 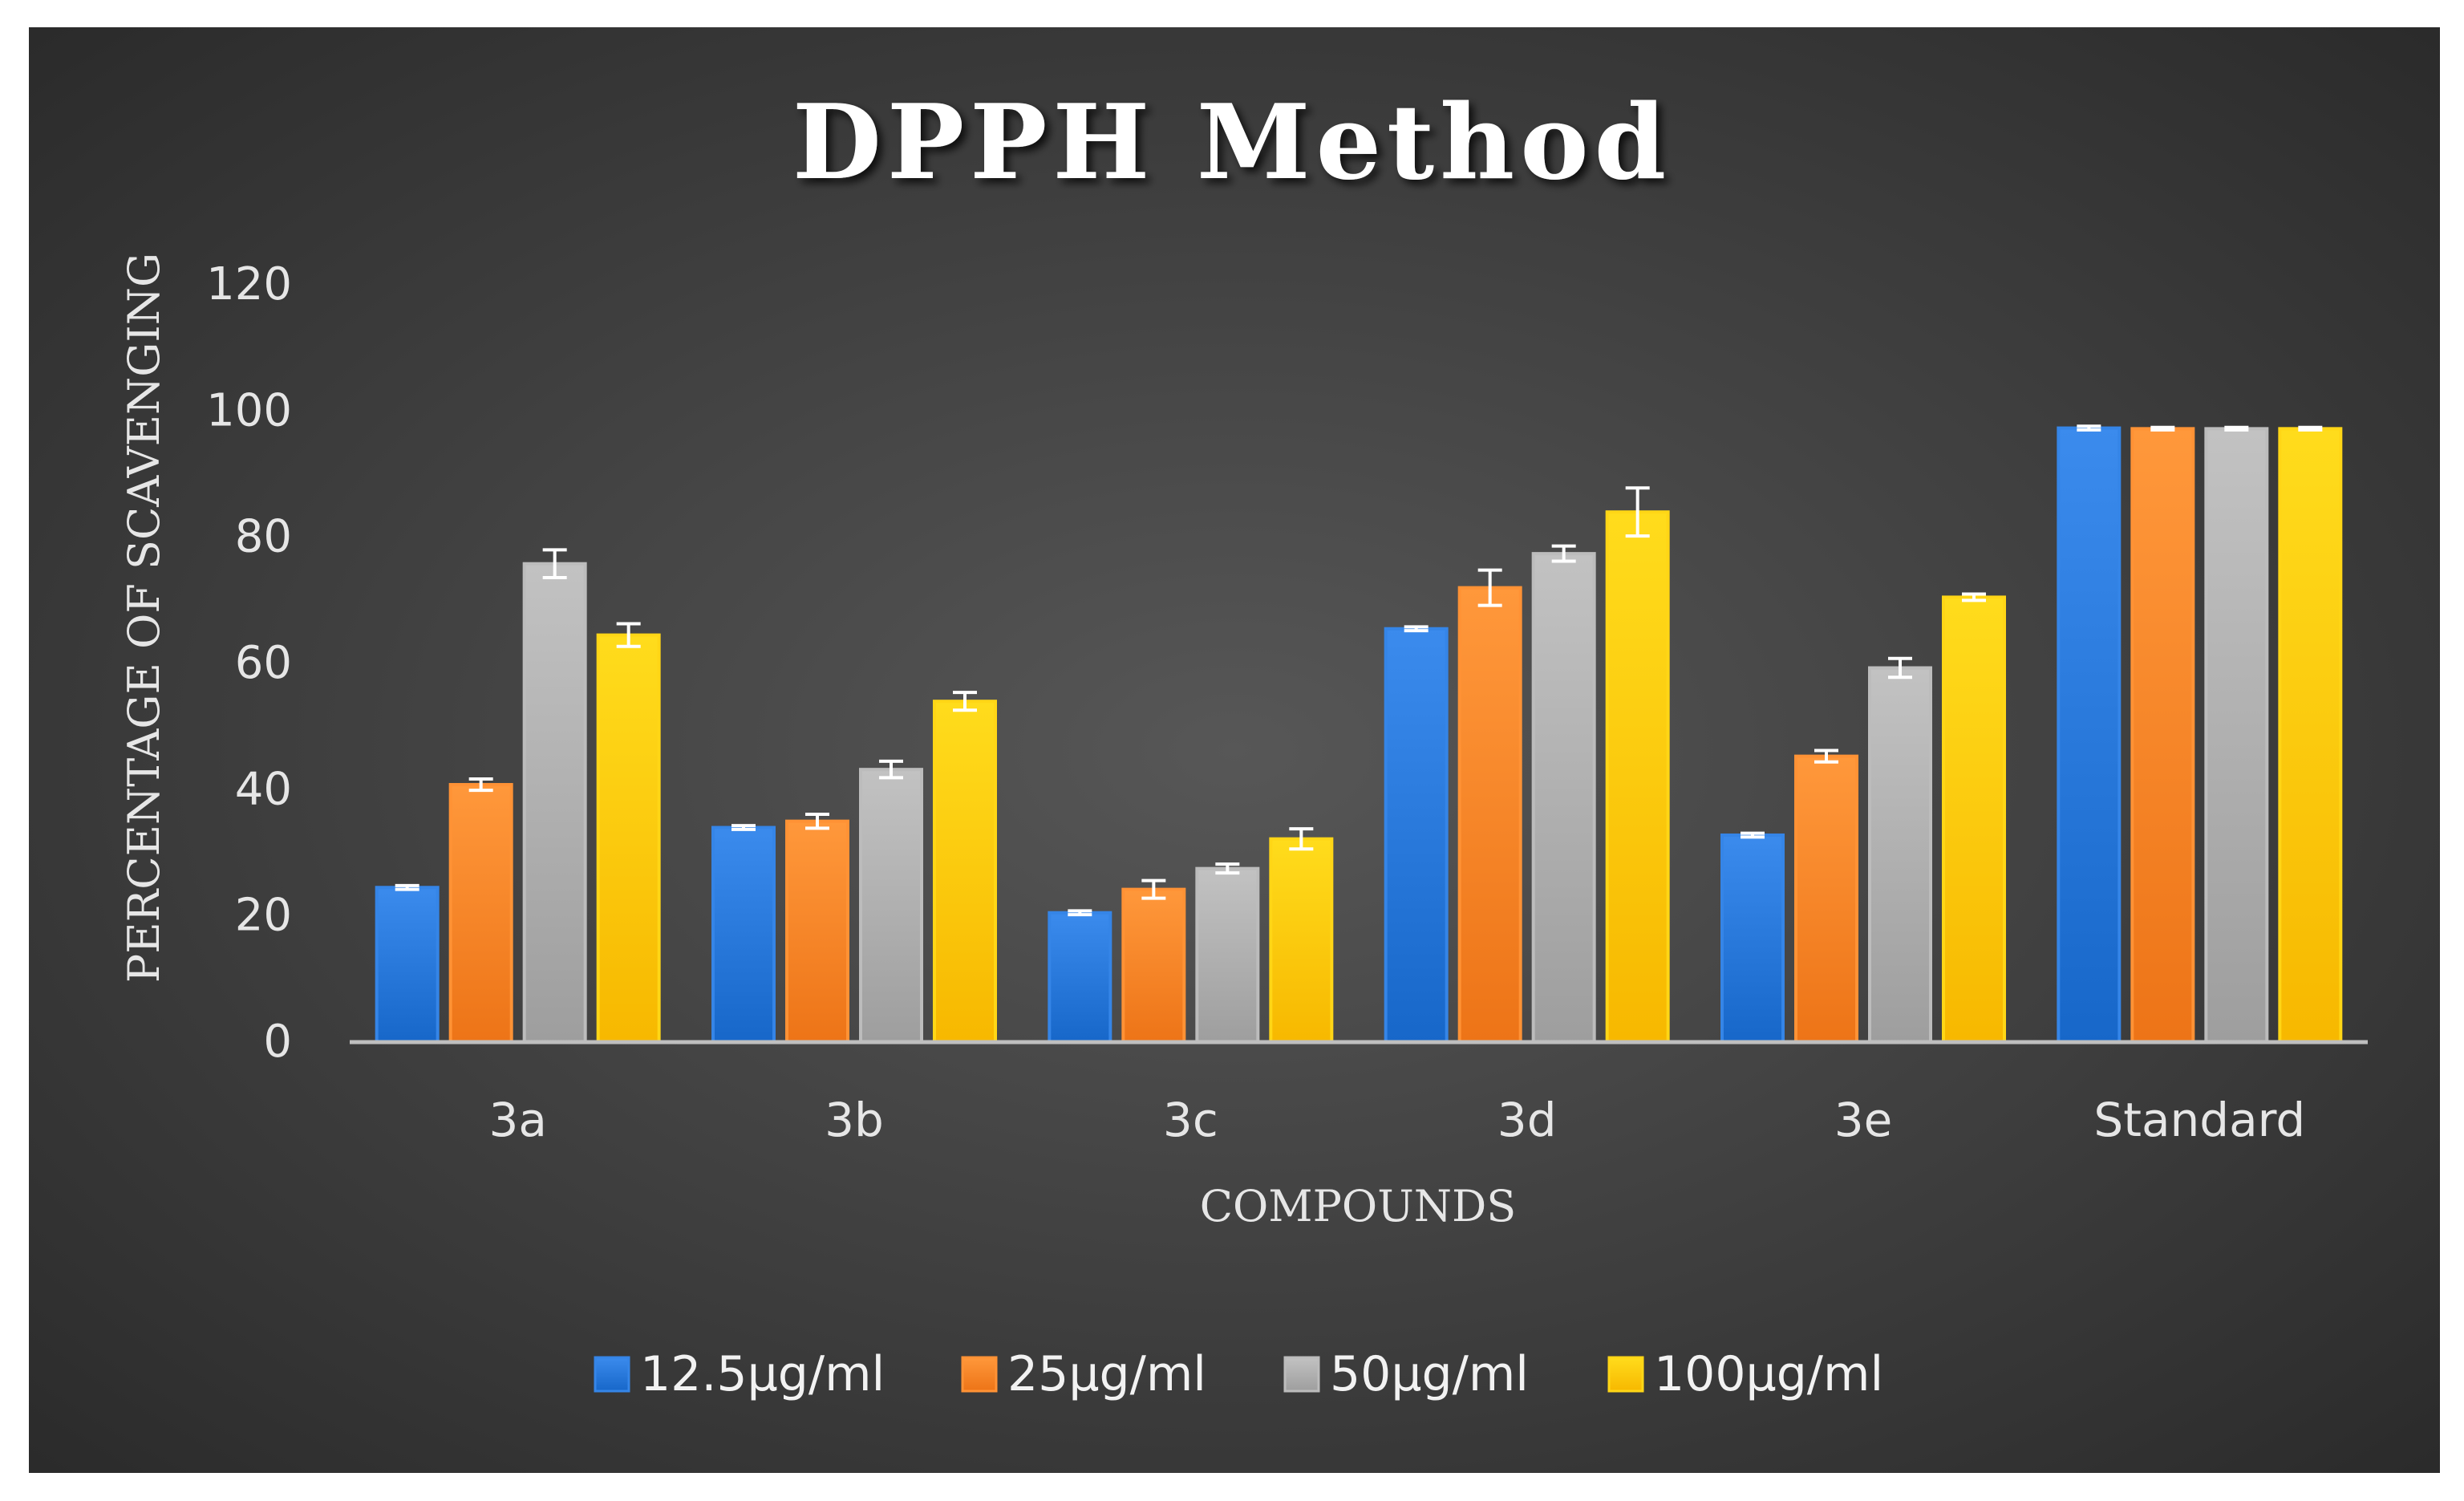 I want to click on x-tick-label: 3c, so click(x=1190, y=1120).